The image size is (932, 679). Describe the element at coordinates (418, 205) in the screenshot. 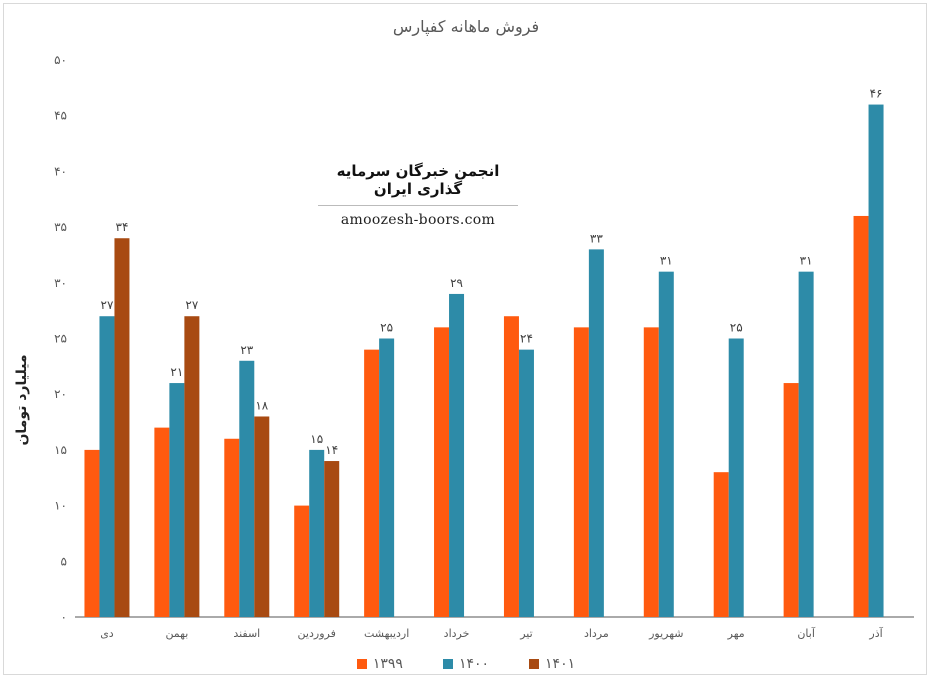

I see `watermark-divider` at that location.